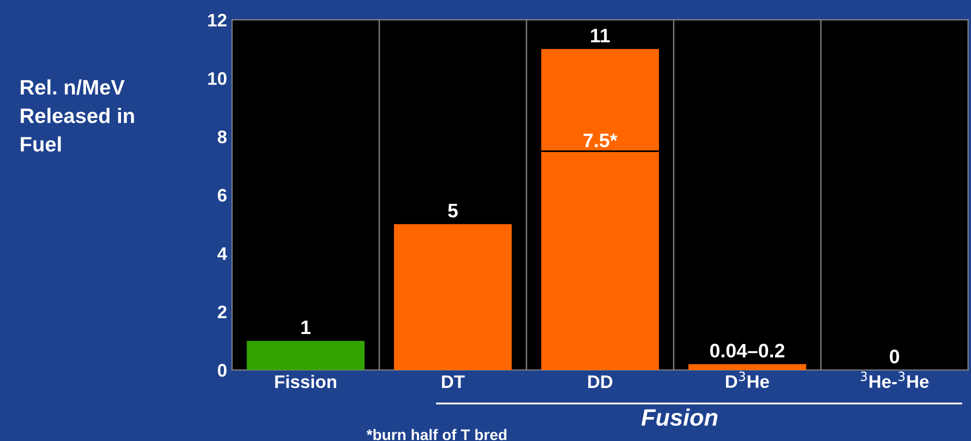 This screenshot has height=441, width=971. Describe the element at coordinates (217, 78) in the screenshot. I see `y-tick-label: 10` at that location.